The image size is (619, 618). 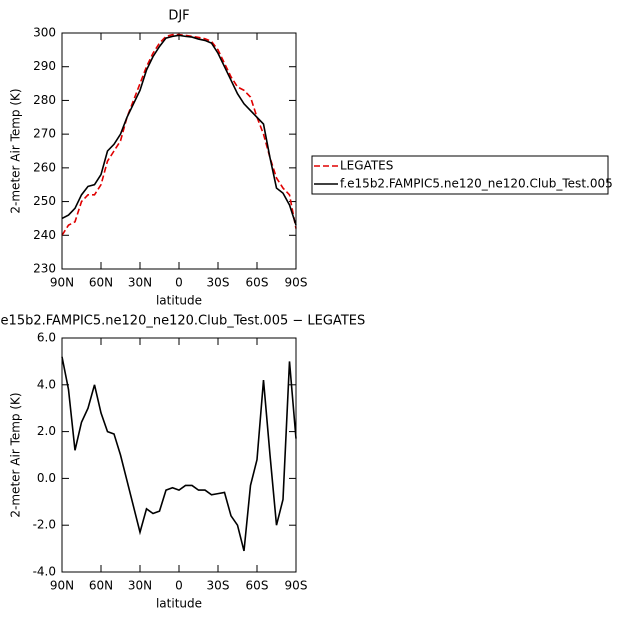 What do you see at coordinates (44, 33) in the screenshot?
I see `y-tick-label: 300` at bounding box center [44, 33].